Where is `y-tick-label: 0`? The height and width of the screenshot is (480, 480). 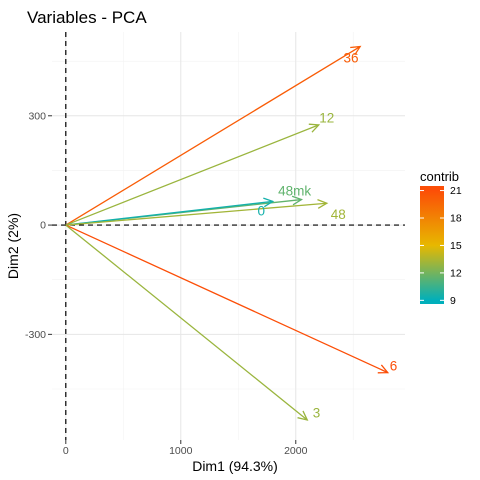
y-tick-label: 0 is located at coordinates (43, 226).